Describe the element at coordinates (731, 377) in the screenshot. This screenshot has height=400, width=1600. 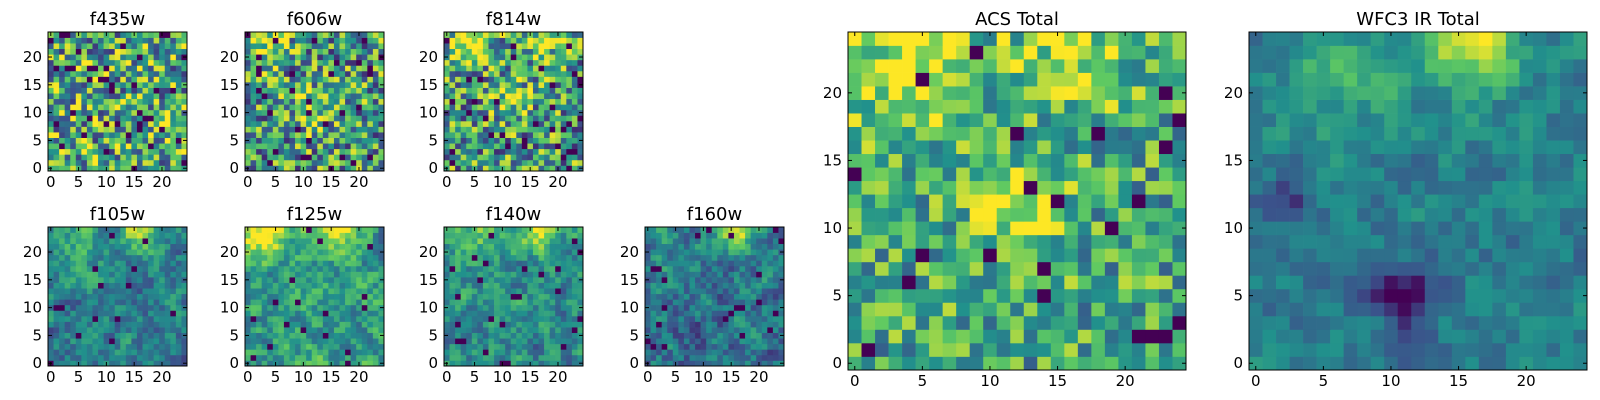
I see `x-tick-label: 15` at that location.